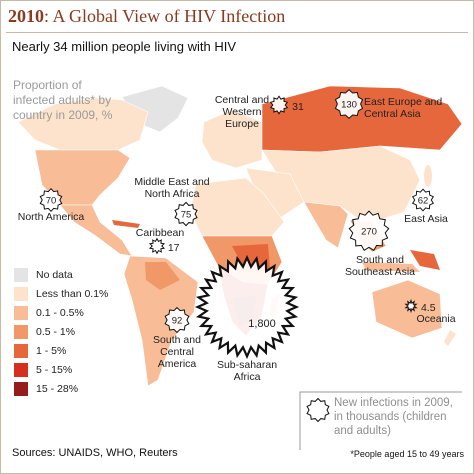 The height and width of the screenshot is (474, 474). I want to click on infection-value: 1,800, so click(262, 324).